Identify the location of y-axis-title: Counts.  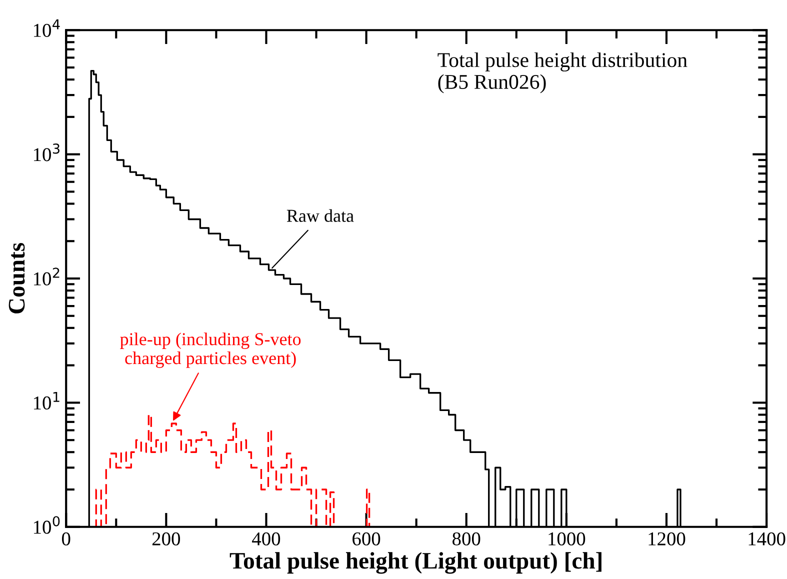
(16, 278).